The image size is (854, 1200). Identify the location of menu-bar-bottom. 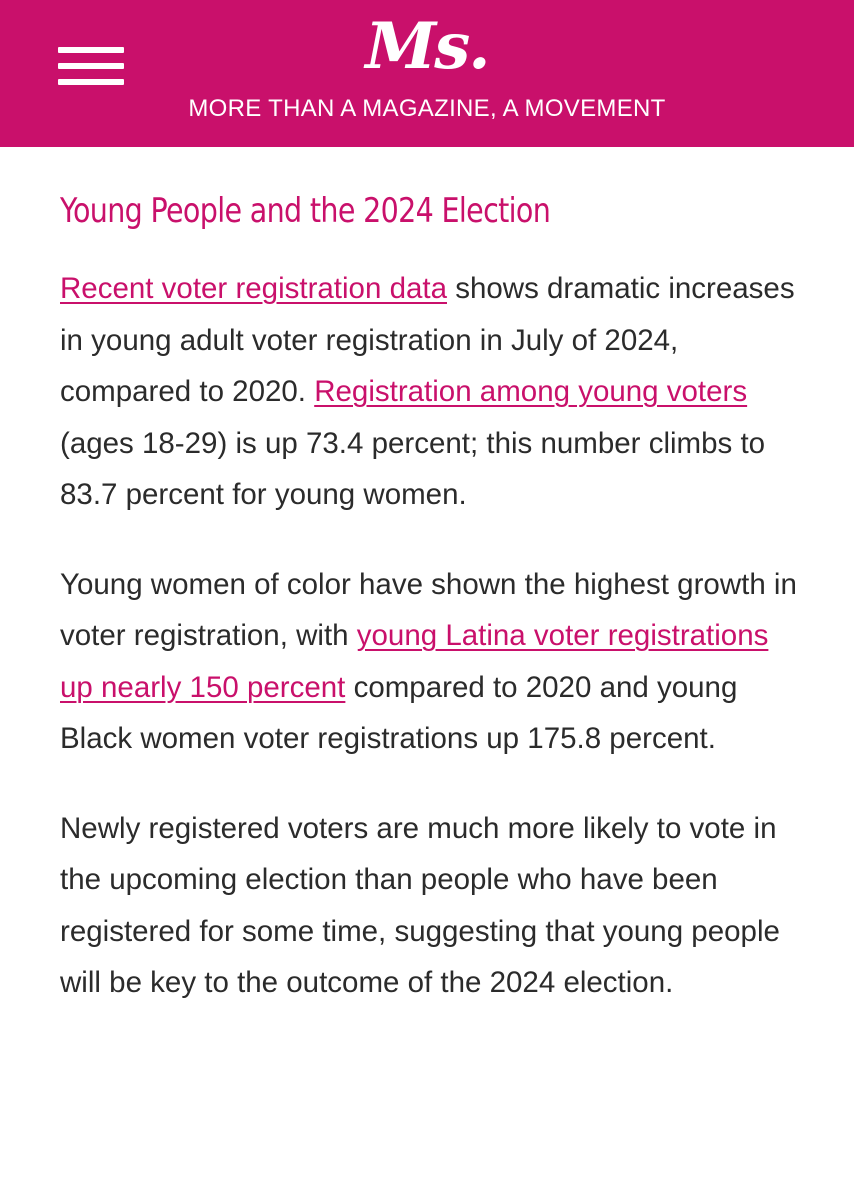
(91, 82).